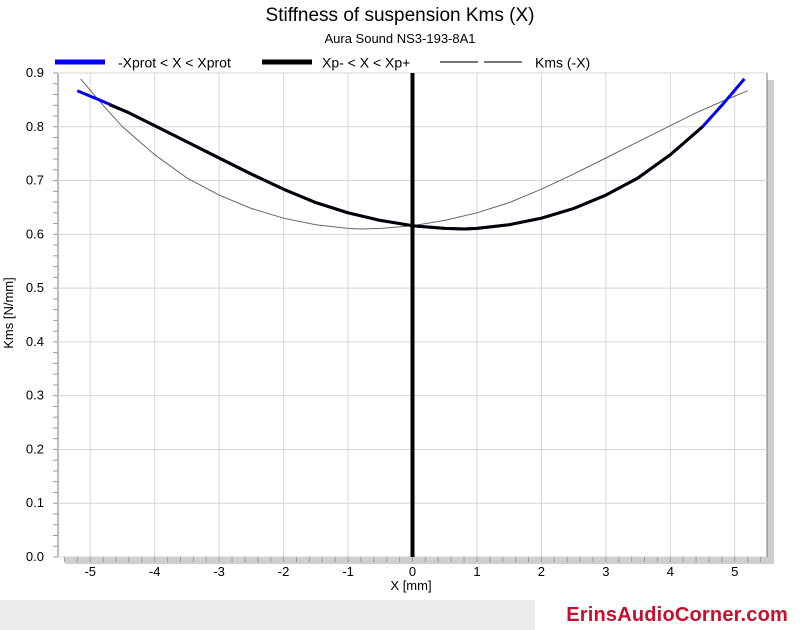  I want to click on watermark-bar: ErinsAudioCorner.com, so click(400, 615).